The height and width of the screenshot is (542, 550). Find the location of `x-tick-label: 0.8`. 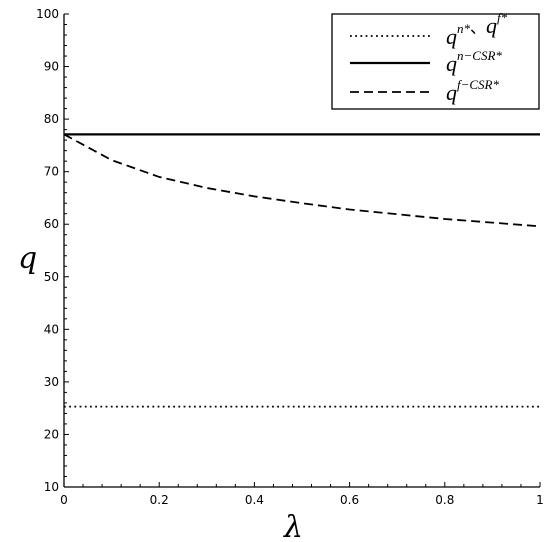

x-tick-label: 0.8 is located at coordinates (444, 500).